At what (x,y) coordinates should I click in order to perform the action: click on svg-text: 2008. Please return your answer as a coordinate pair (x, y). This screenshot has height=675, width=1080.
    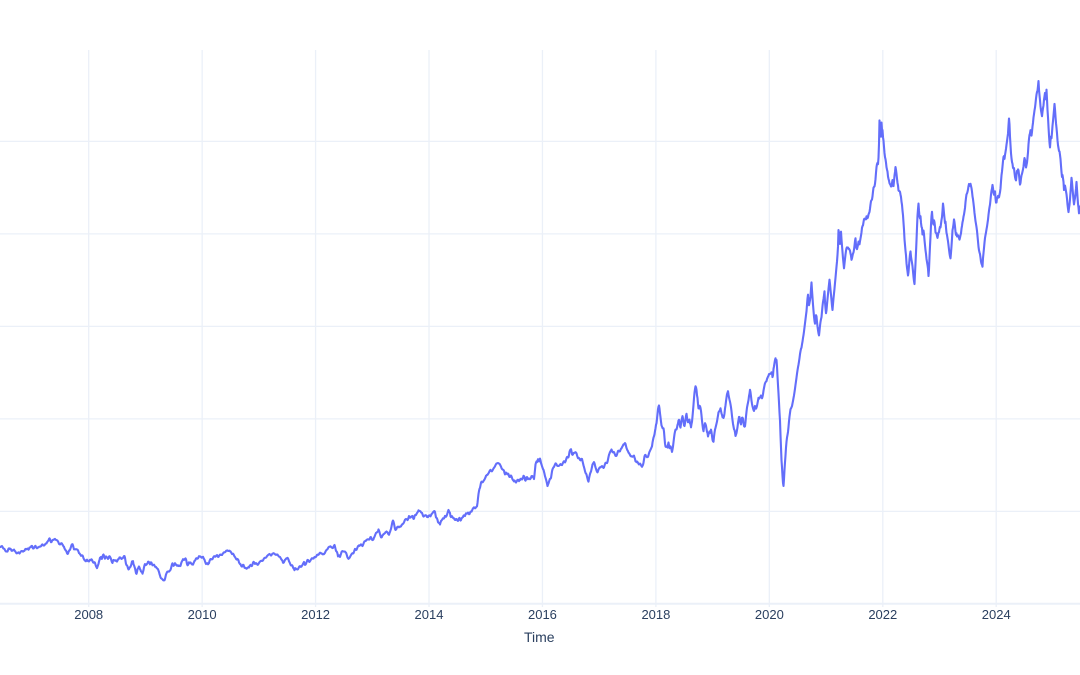
    Looking at the image, I should click on (88, 614).